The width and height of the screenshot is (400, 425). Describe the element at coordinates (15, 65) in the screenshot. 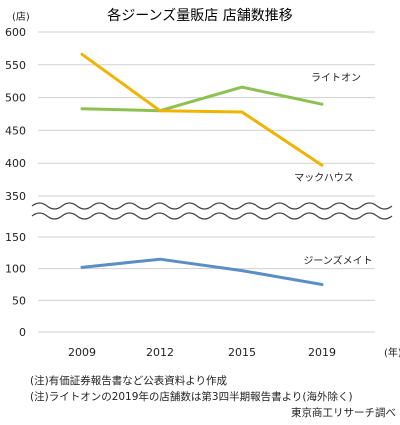

I see `y-tick-label: 550` at that location.